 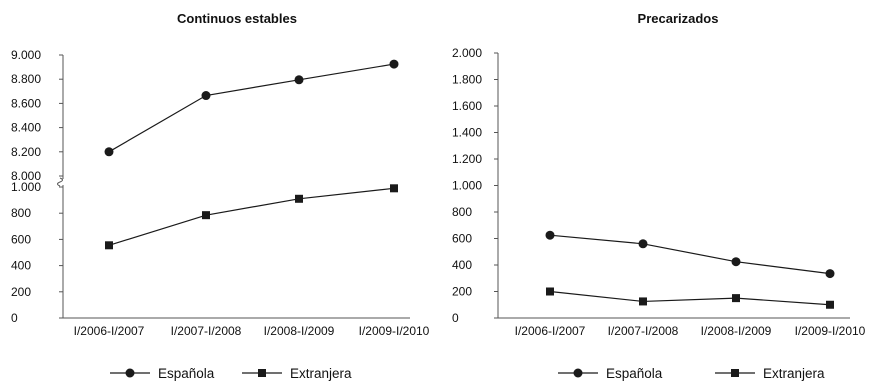 I want to click on left-x-tick-label: I/2009-I/2010, so click(x=394, y=331).